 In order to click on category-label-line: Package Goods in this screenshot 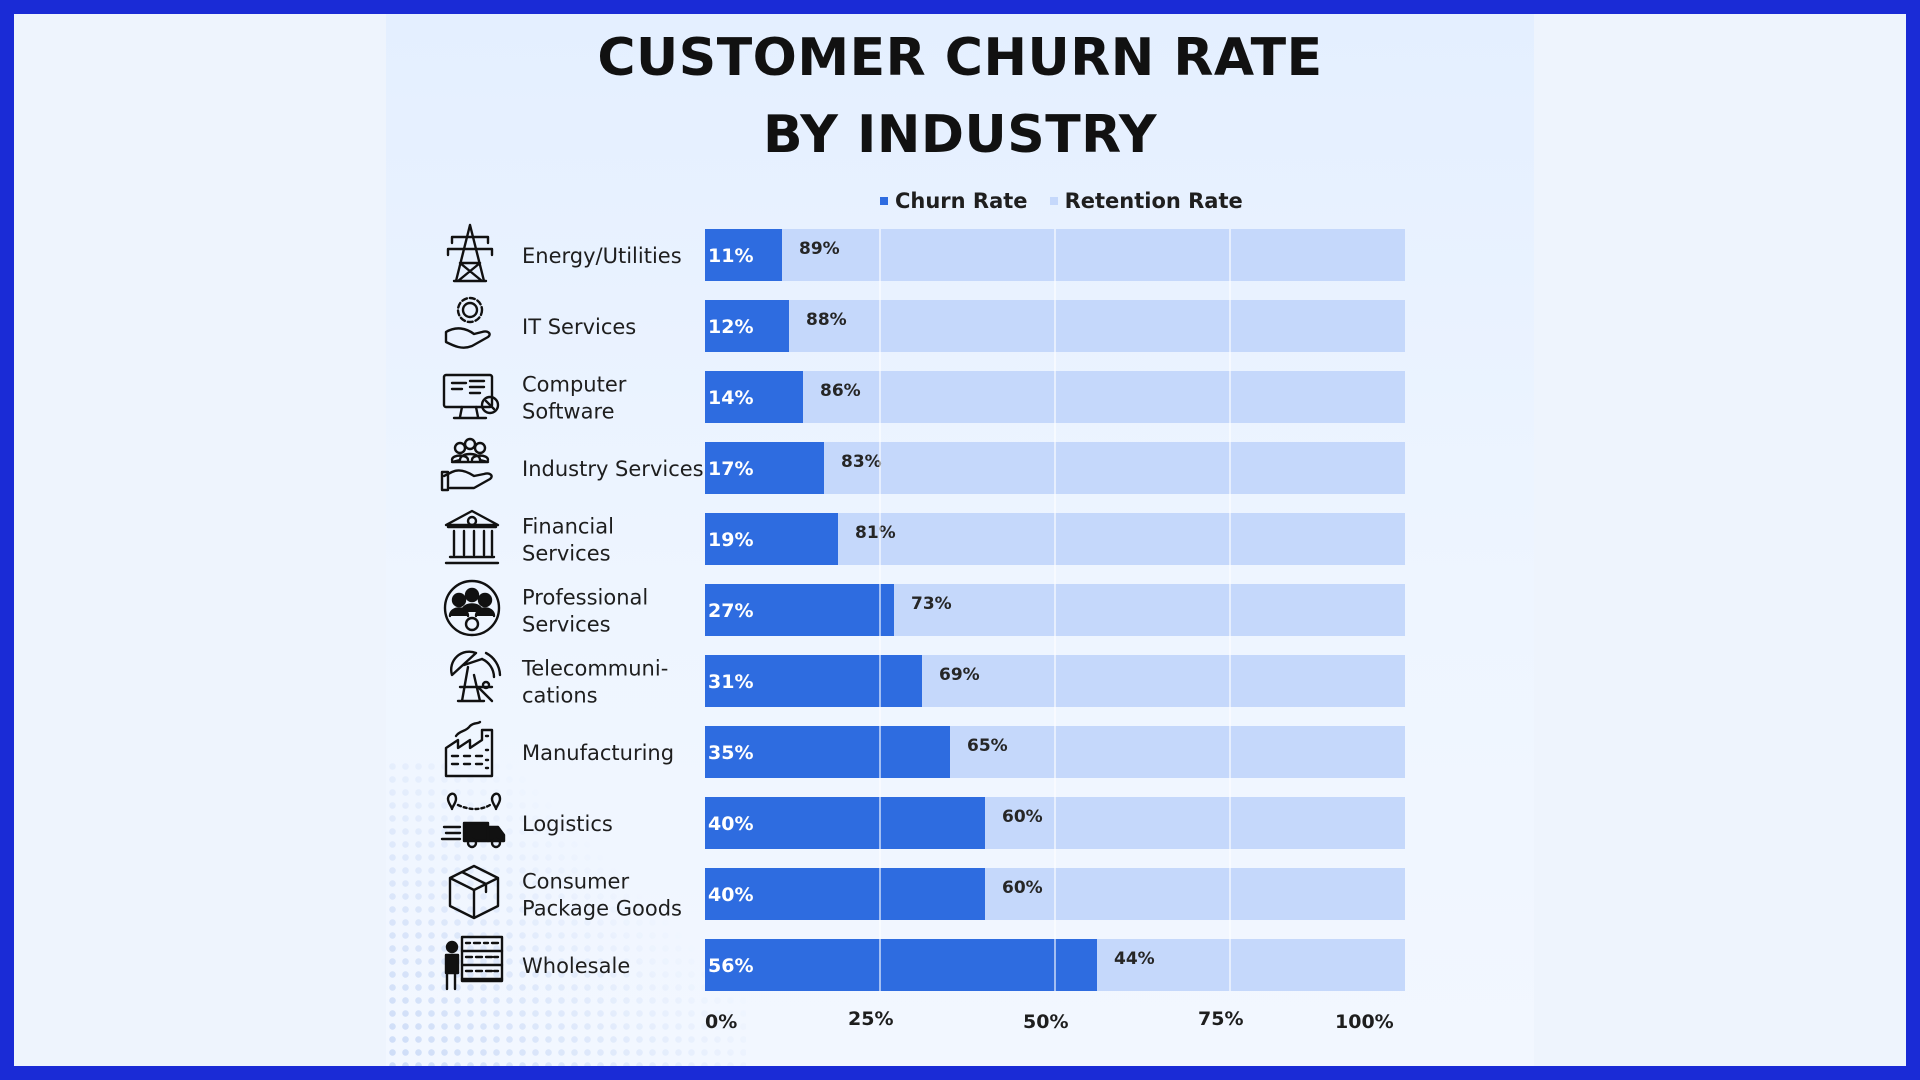, I will do `click(602, 909)`.